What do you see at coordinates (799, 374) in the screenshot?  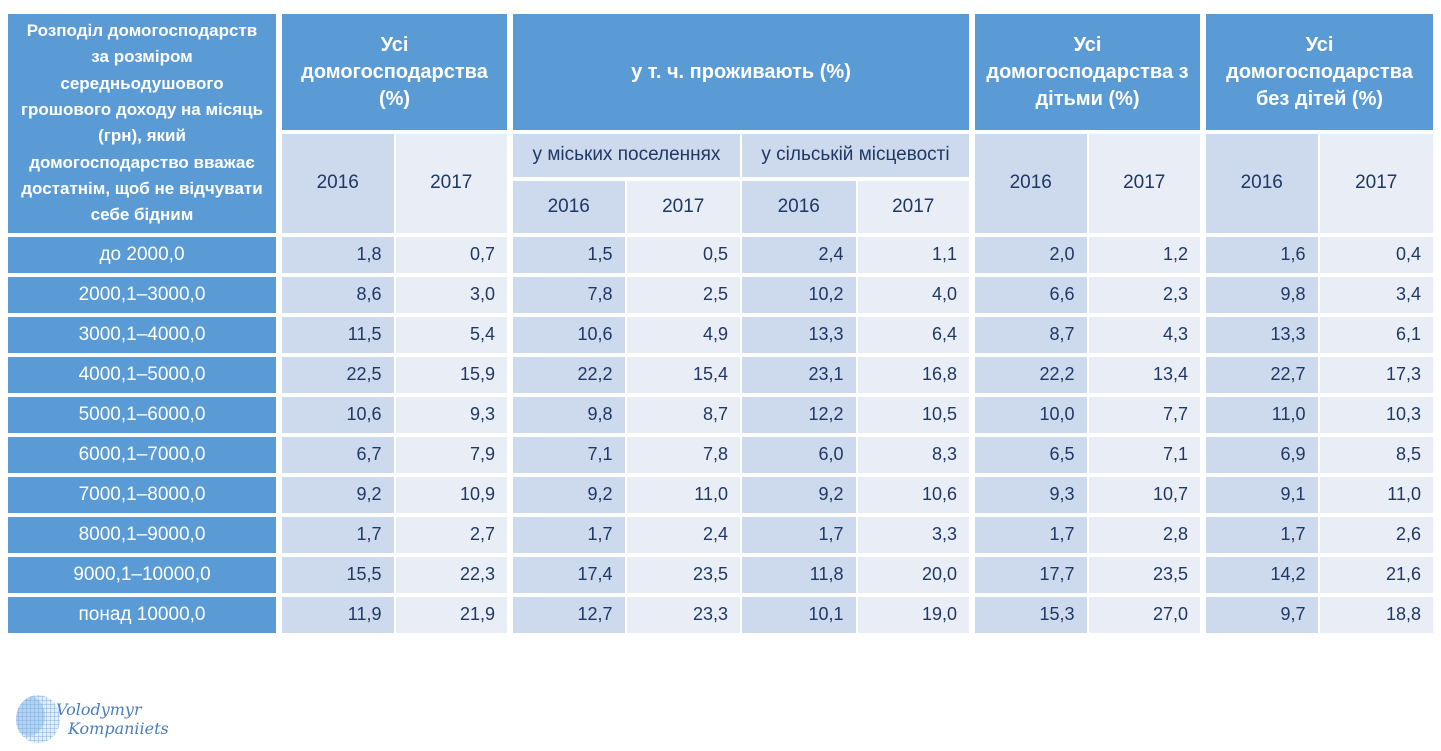 I see `data-cell: 23,1` at bounding box center [799, 374].